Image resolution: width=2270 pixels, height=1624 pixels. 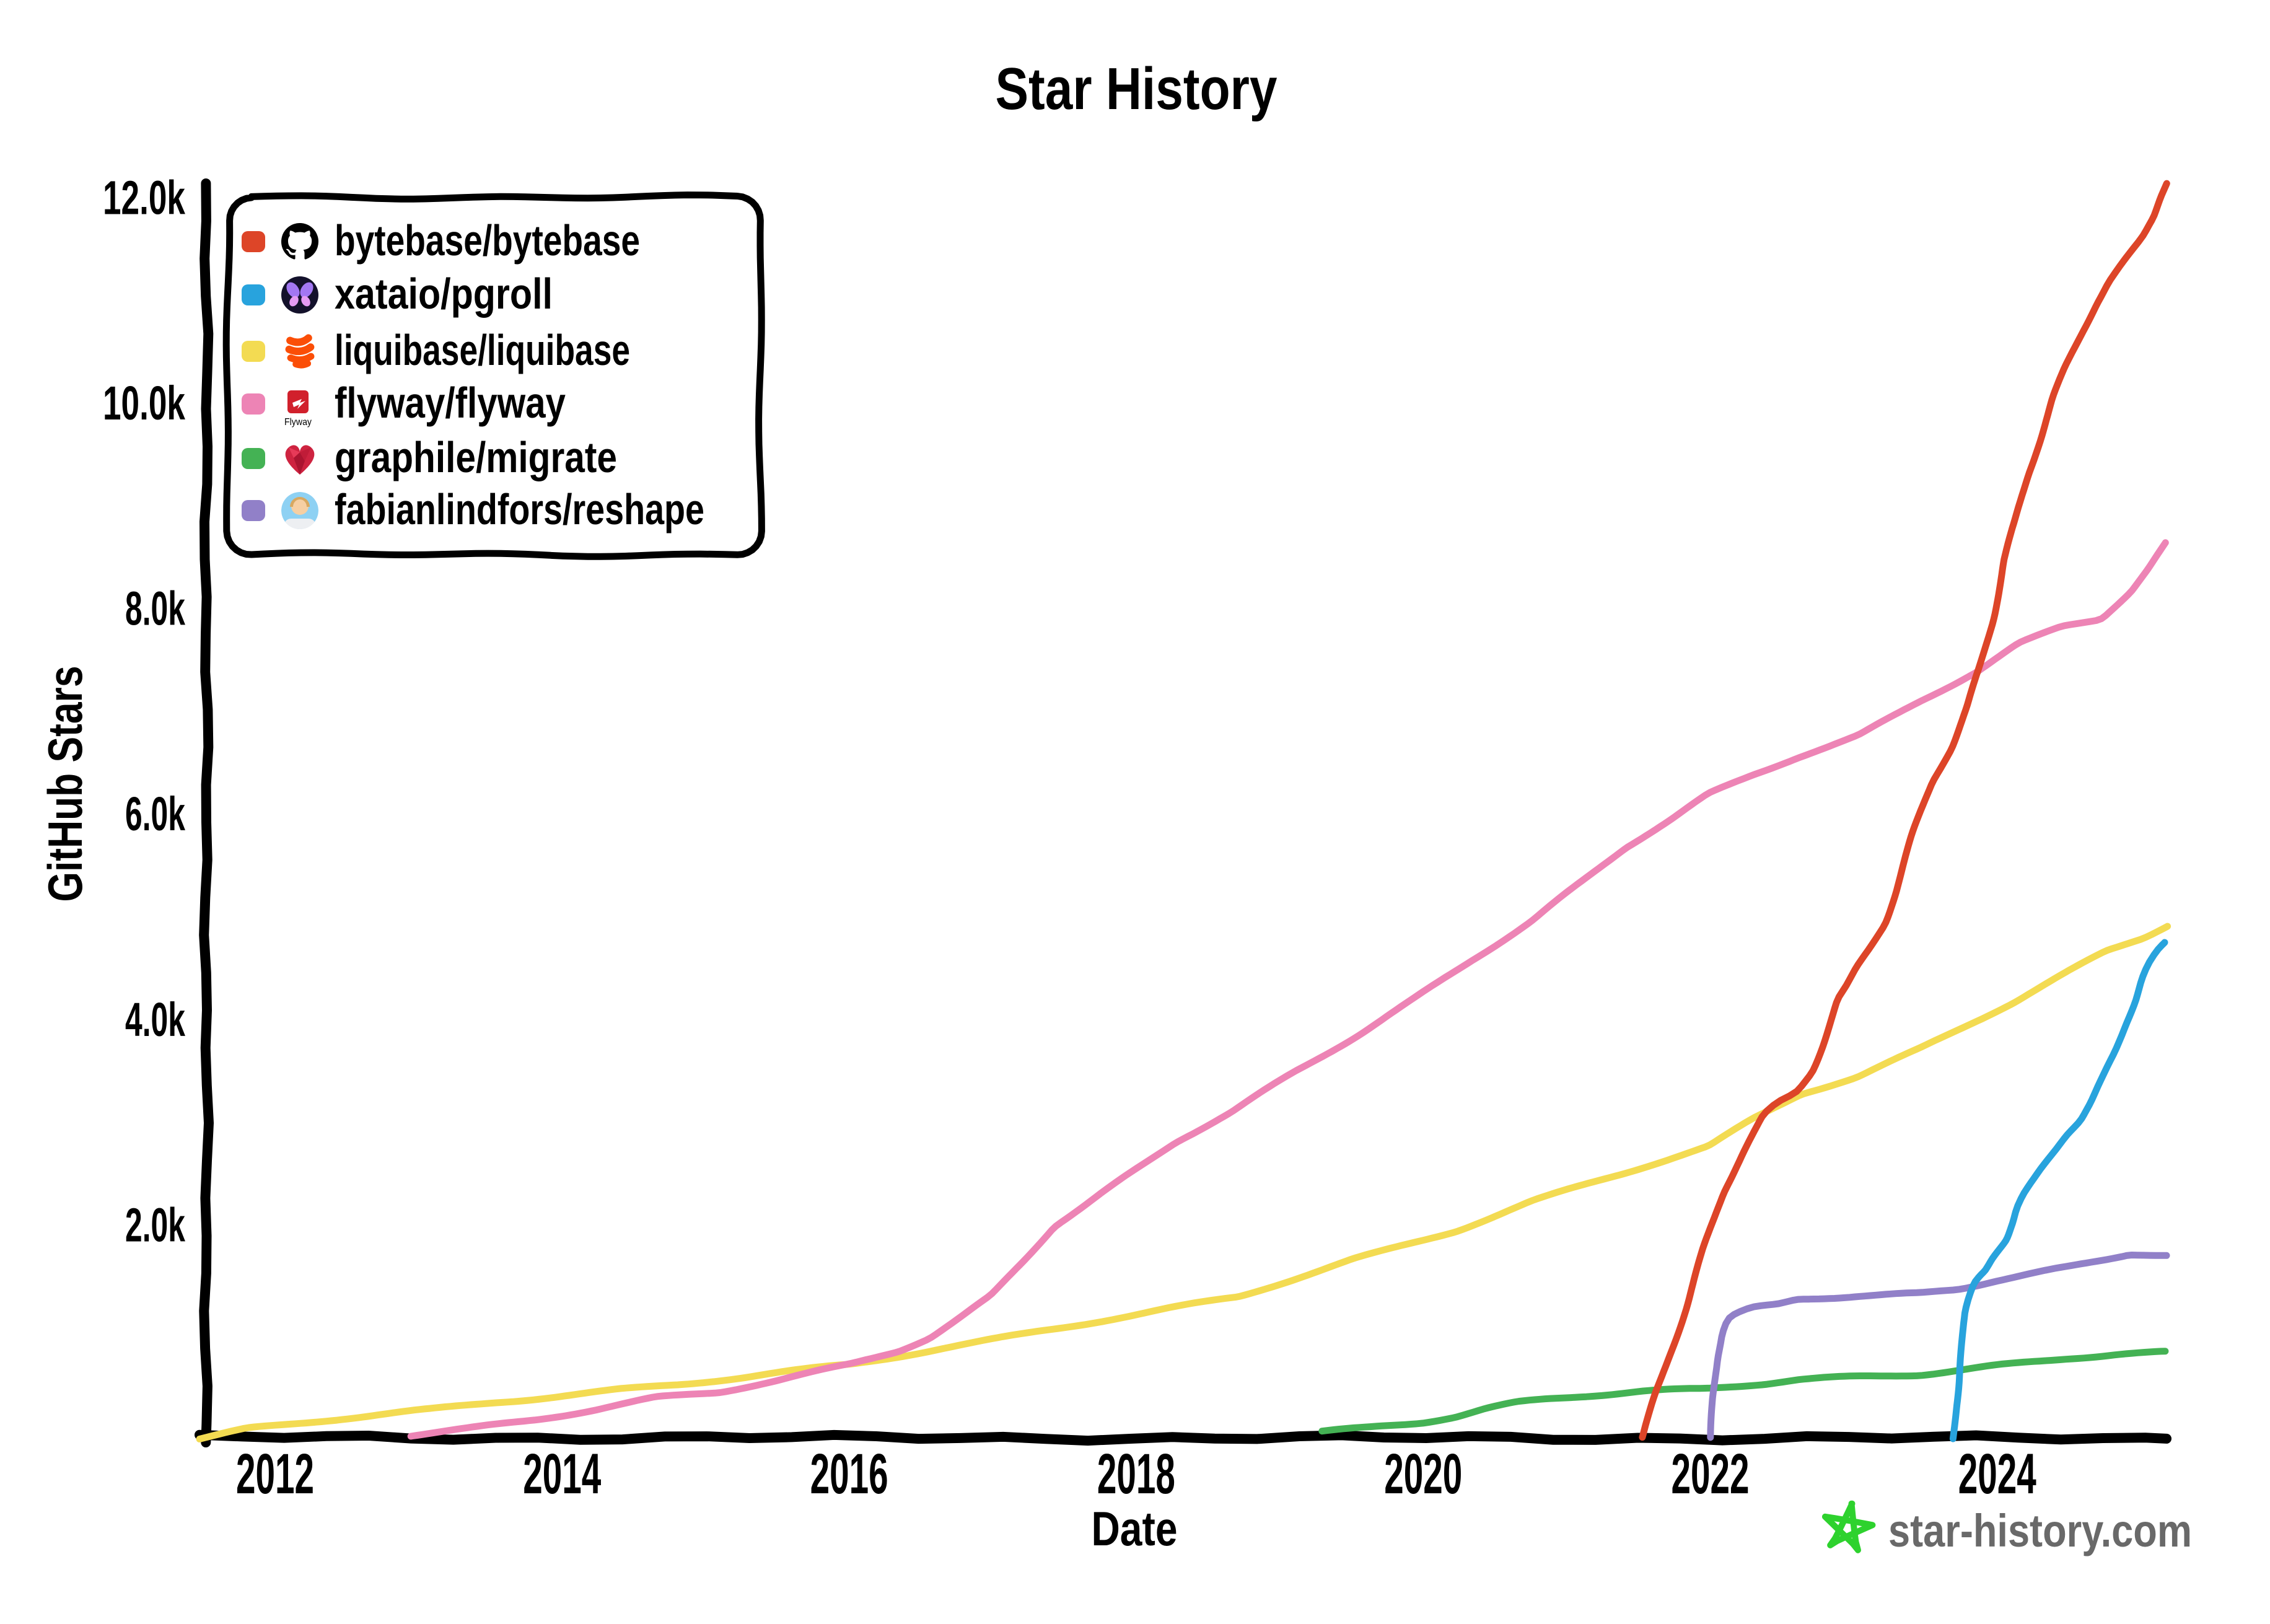 I want to click on svg-text: GitHub Stars, so click(x=65, y=784).